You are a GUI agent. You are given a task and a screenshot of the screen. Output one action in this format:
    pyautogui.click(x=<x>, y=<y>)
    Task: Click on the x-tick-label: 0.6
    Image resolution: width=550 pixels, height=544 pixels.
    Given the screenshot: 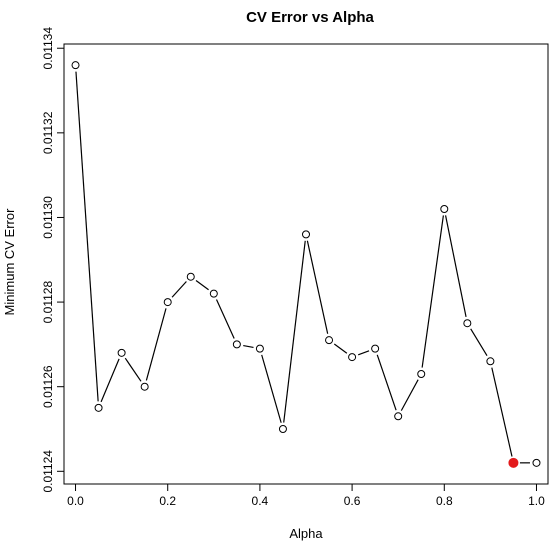 What is the action you would take?
    pyautogui.click(x=352, y=501)
    